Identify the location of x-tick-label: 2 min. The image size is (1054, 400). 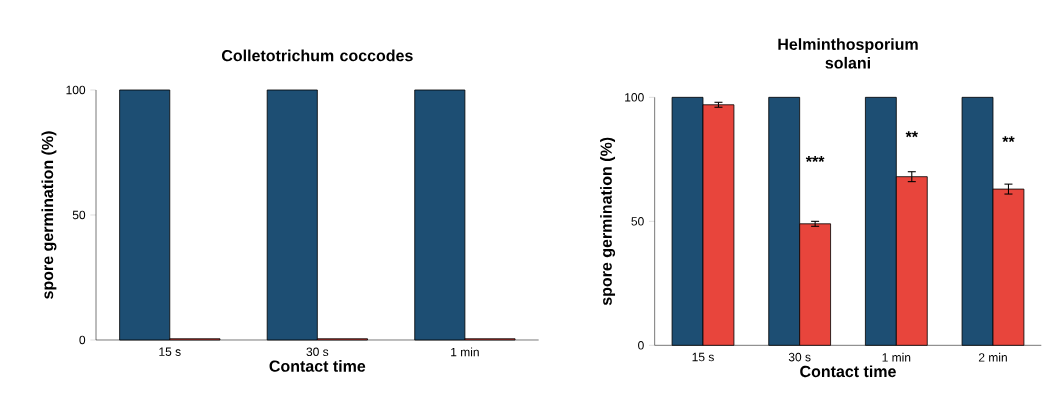
(992, 357).